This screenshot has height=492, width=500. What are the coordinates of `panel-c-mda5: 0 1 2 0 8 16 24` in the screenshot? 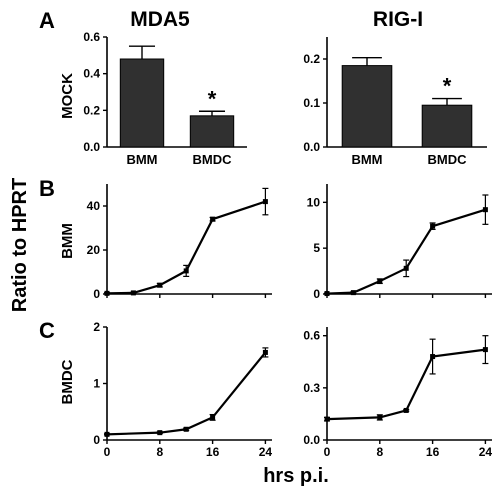 It's located at (182, 389).